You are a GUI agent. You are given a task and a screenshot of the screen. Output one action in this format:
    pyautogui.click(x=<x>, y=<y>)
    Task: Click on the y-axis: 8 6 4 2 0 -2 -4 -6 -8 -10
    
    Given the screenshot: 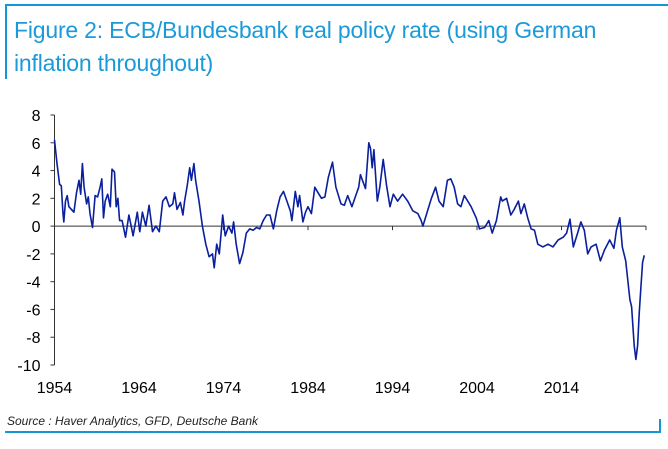 What is the action you would take?
    pyautogui.click(x=36, y=241)
    